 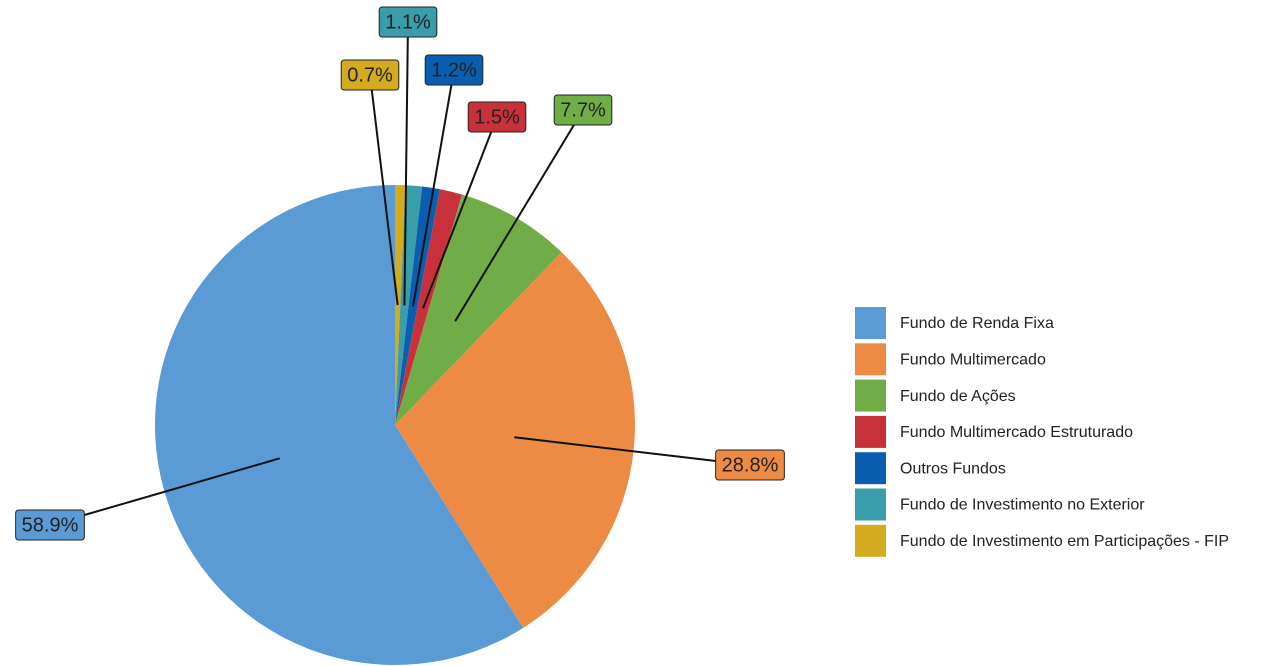 What do you see at coordinates (977, 323) in the screenshot?
I see `legend-label: Fundo de Renda Fixa` at bounding box center [977, 323].